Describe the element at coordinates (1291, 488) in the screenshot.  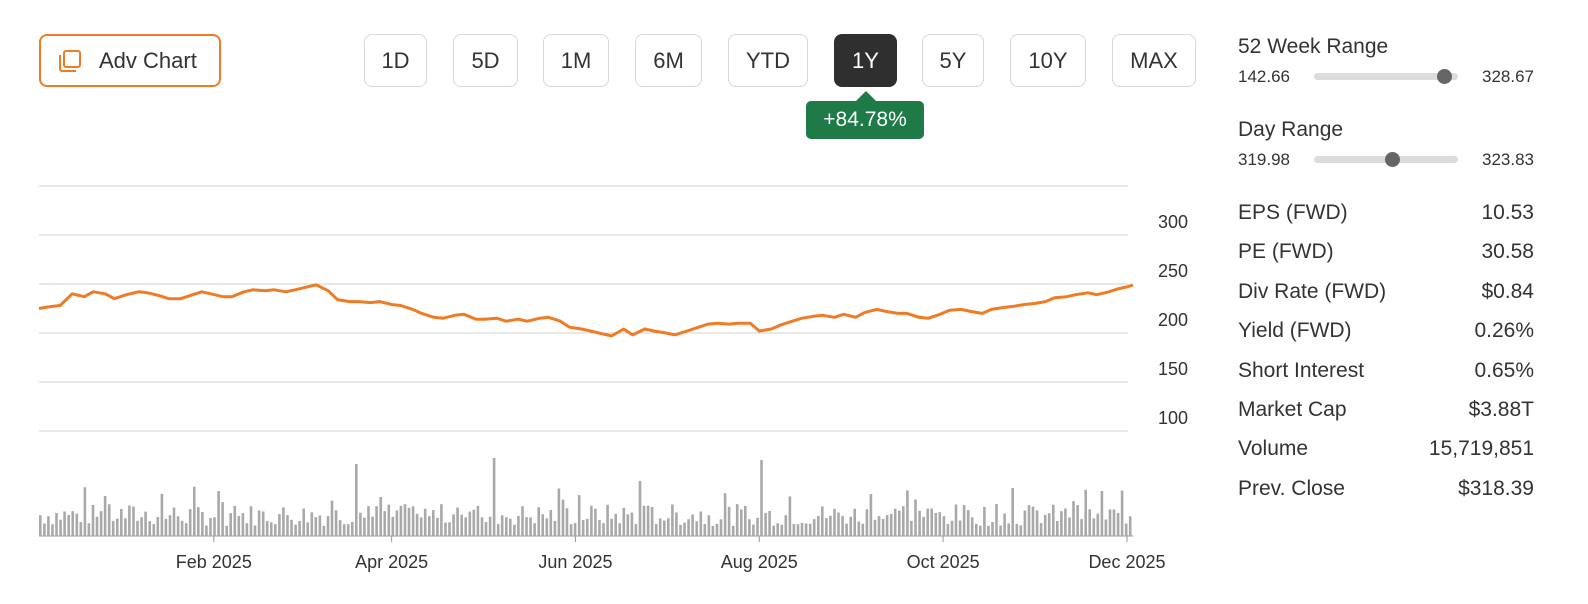
I see `stat-label: Prev. Close` at that location.